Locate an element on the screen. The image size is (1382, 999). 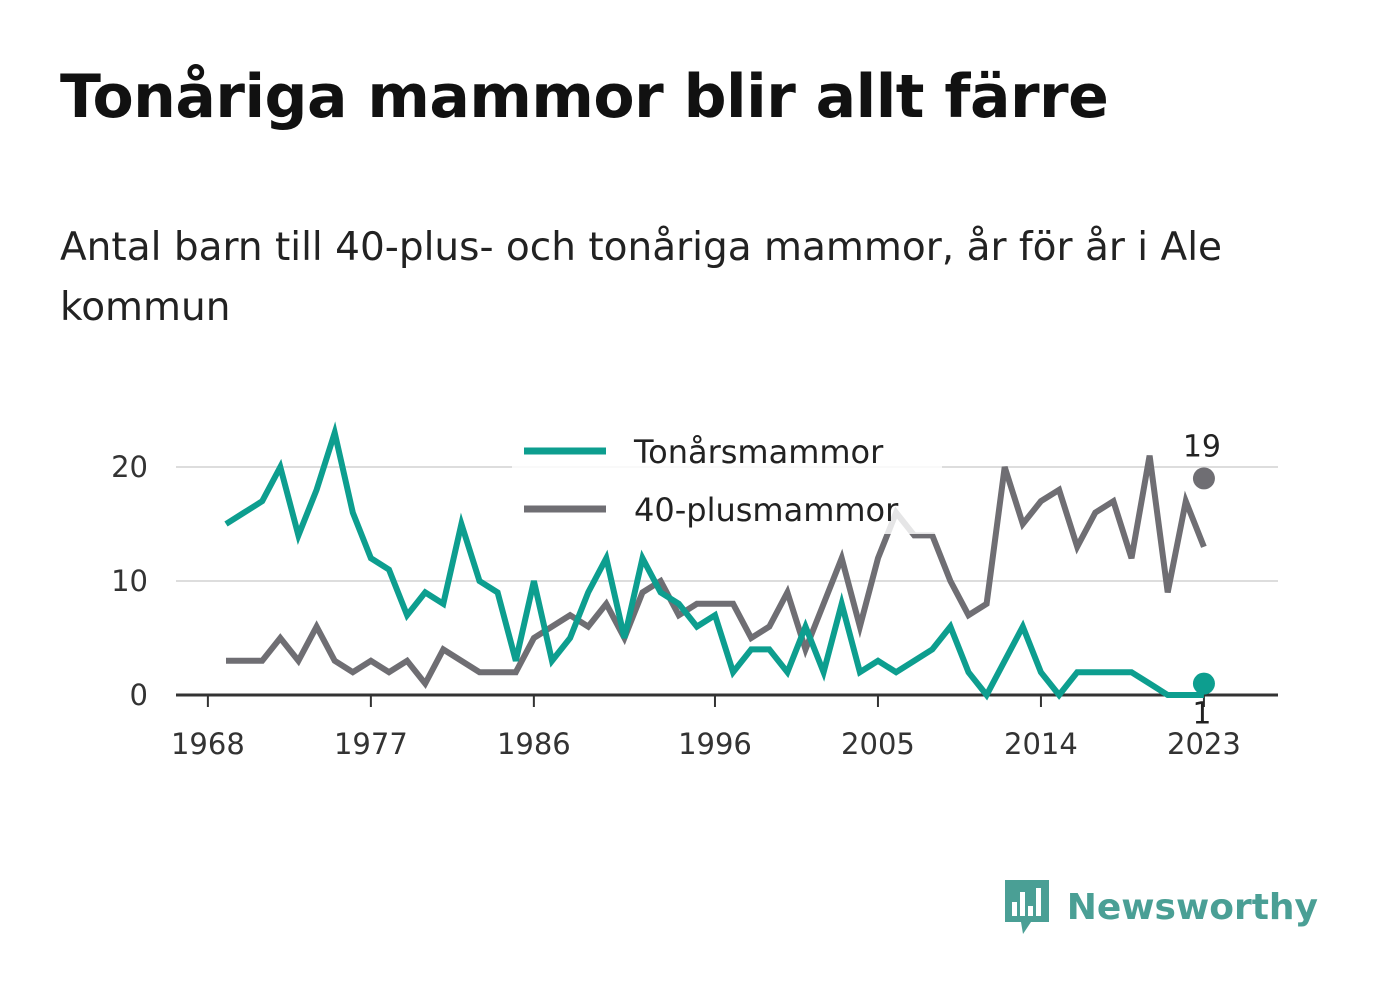
x-tick-label: 1996 is located at coordinates (715, 744).